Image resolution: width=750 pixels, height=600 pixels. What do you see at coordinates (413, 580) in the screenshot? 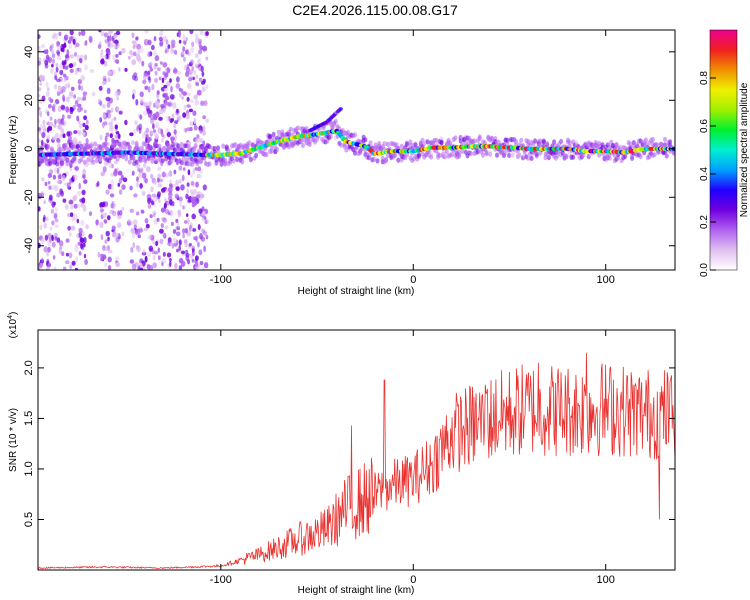
I see `x-tick-label: 0` at bounding box center [413, 580].